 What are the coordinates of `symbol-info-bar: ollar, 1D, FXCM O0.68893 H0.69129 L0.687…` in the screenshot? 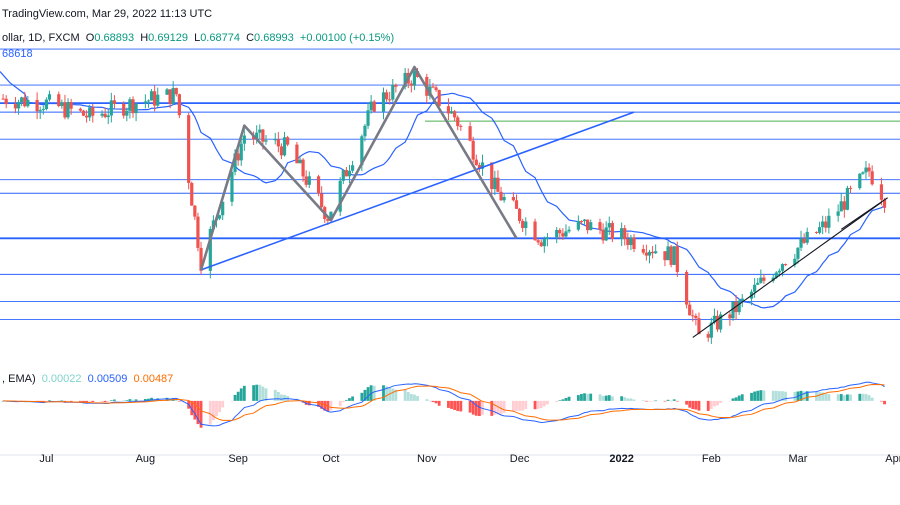 It's located at (198, 38).